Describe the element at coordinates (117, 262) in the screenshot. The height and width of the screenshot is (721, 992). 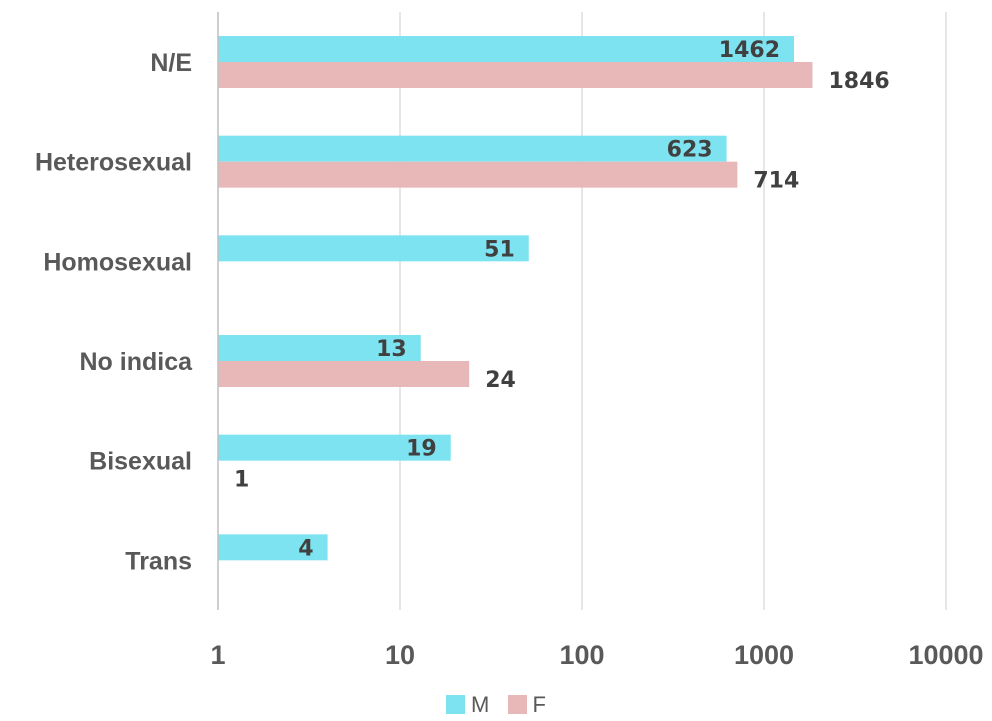
I see `category-label: Homosexual` at that location.